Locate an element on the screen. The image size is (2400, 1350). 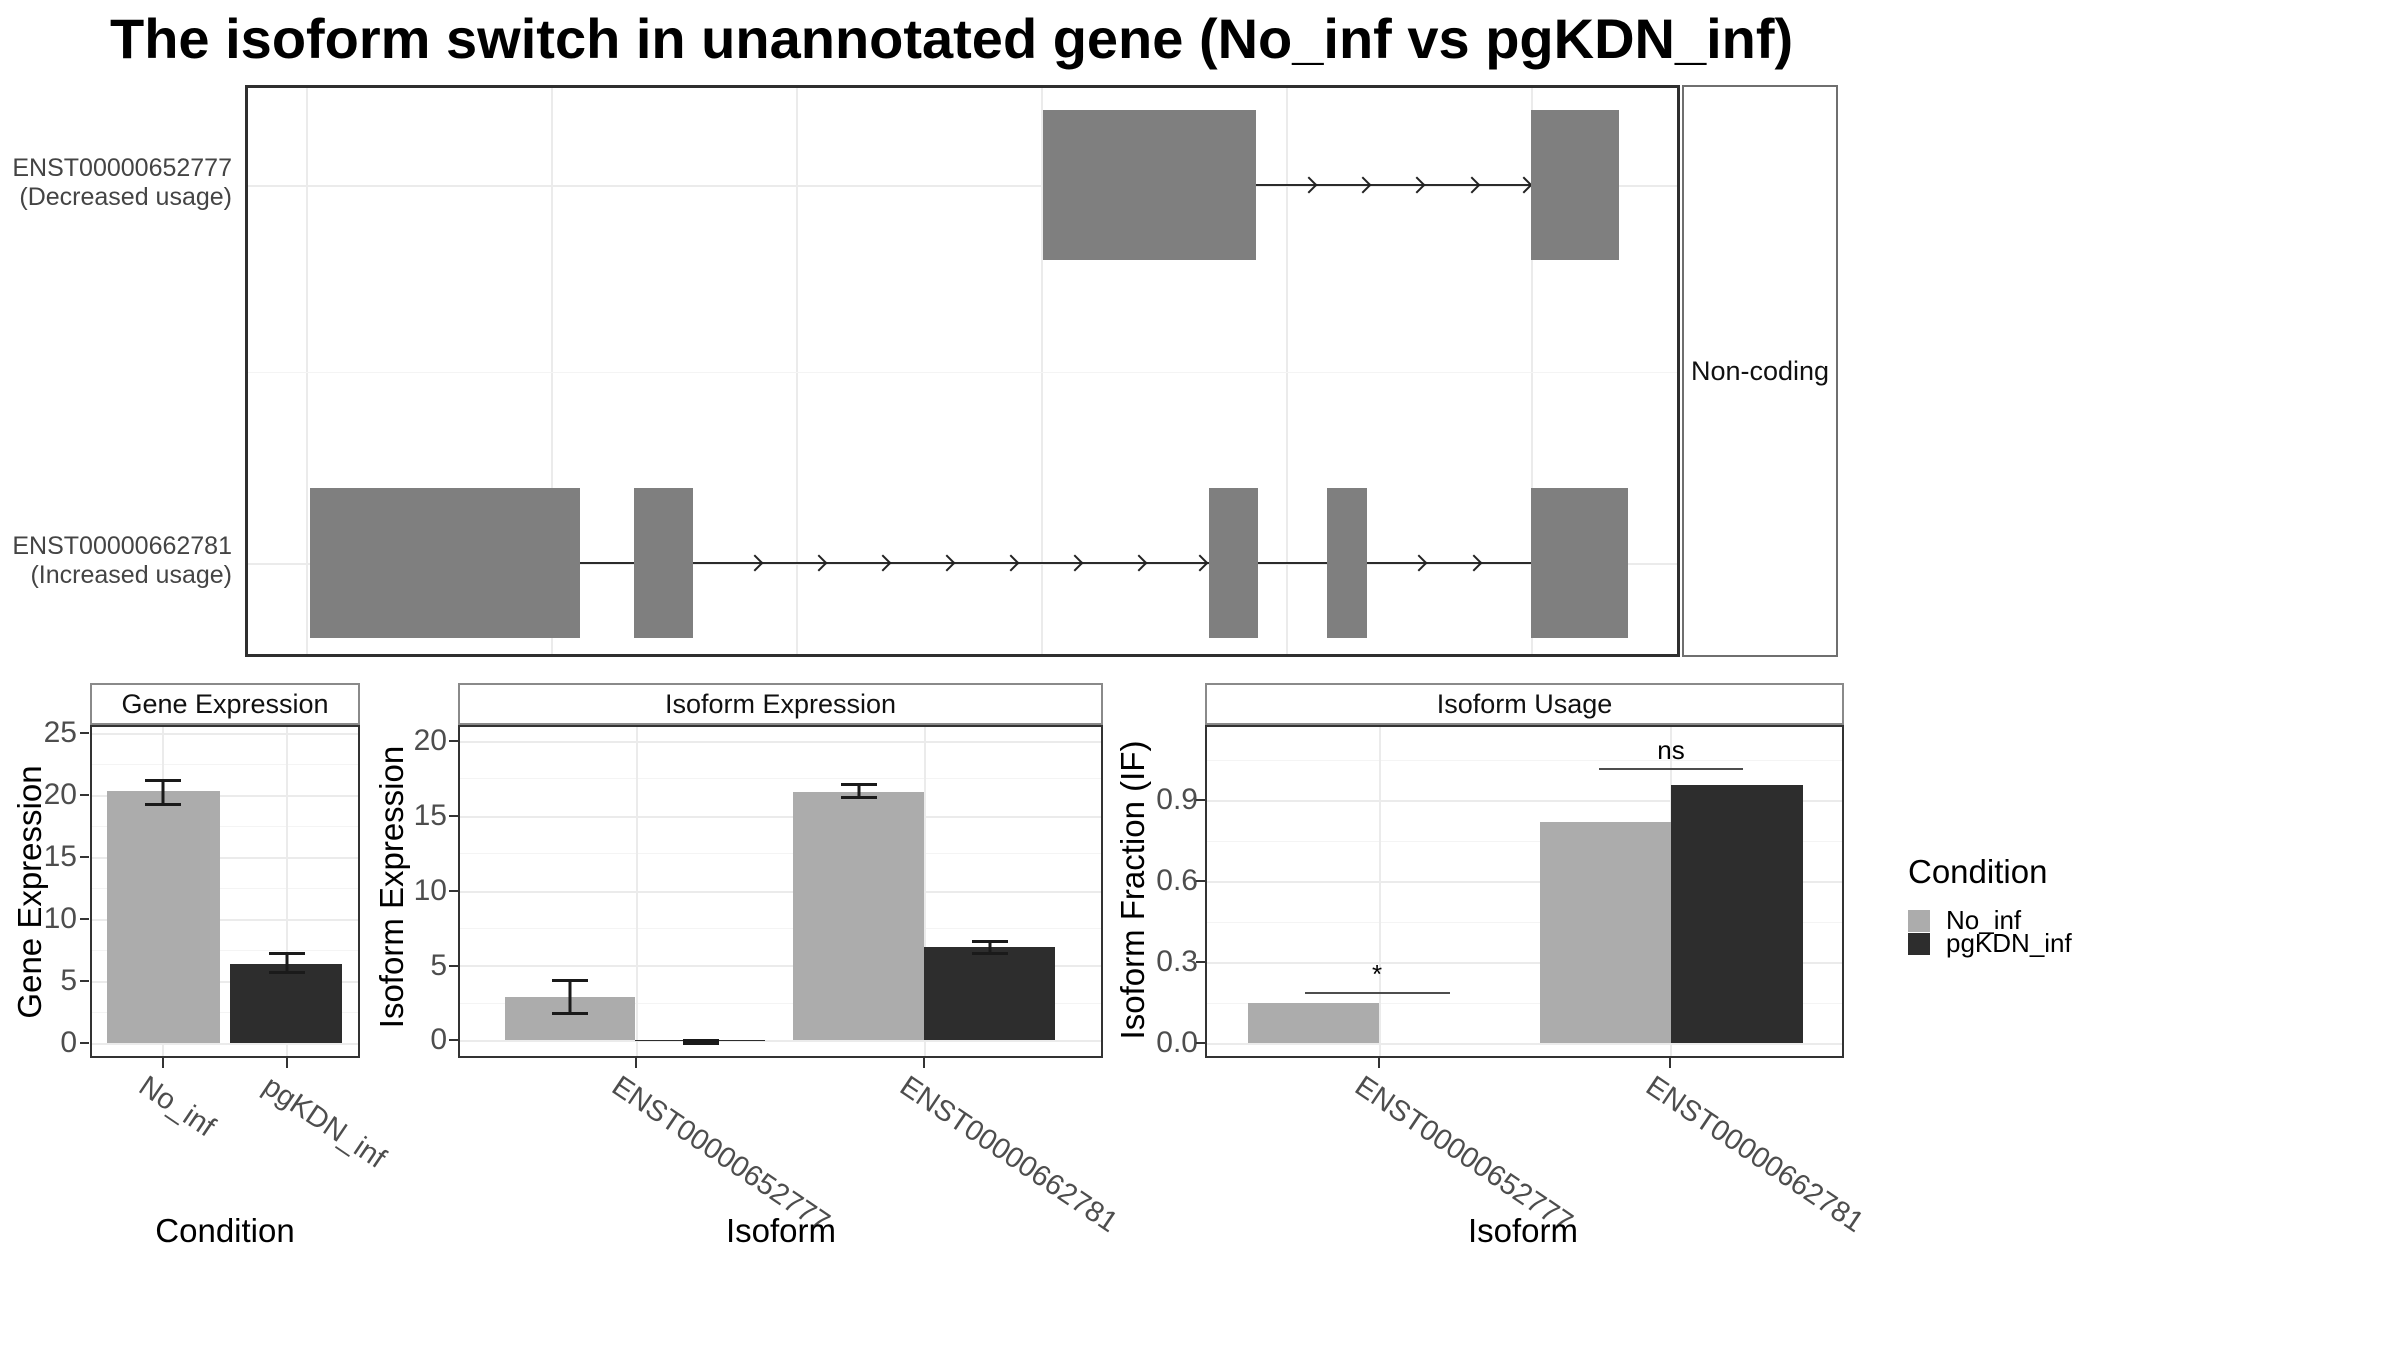
bar-662781-no-inf is located at coordinates (858, 915).